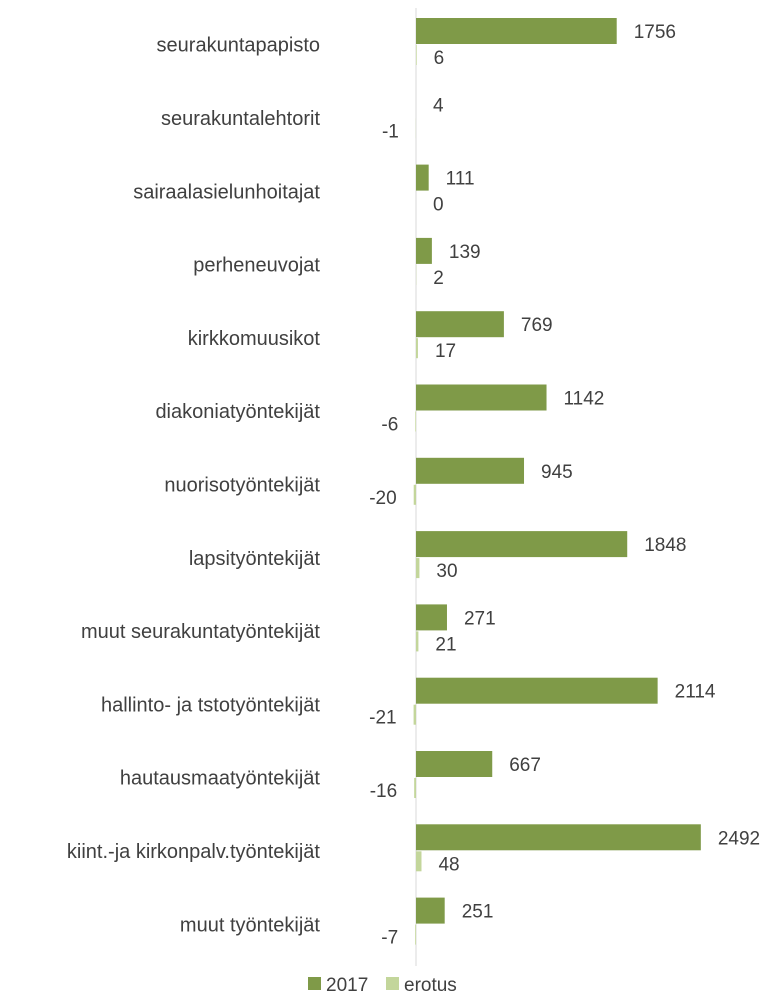  What do you see at coordinates (382, 718) in the screenshot?
I see `value-label-erotus: -21` at bounding box center [382, 718].